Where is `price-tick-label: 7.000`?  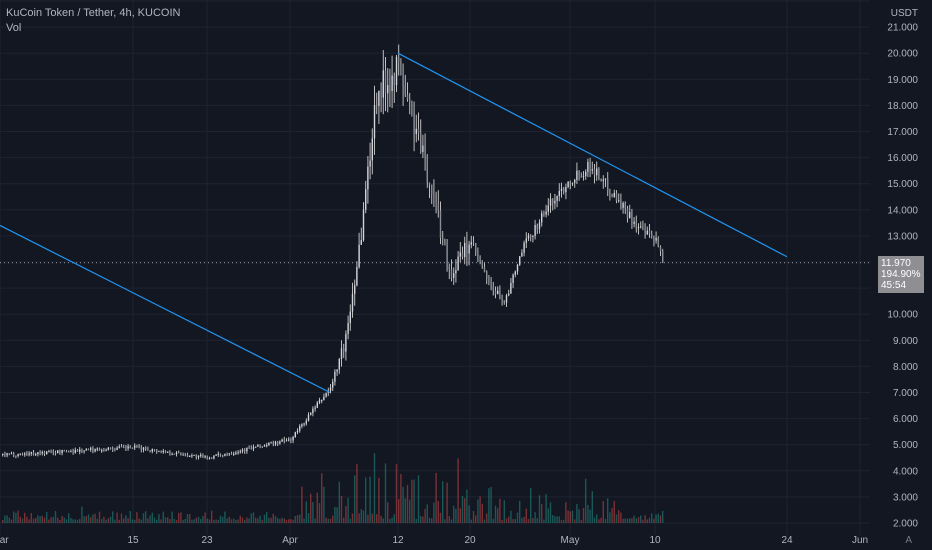
price-tick-label: 7.000 is located at coordinates (905, 393).